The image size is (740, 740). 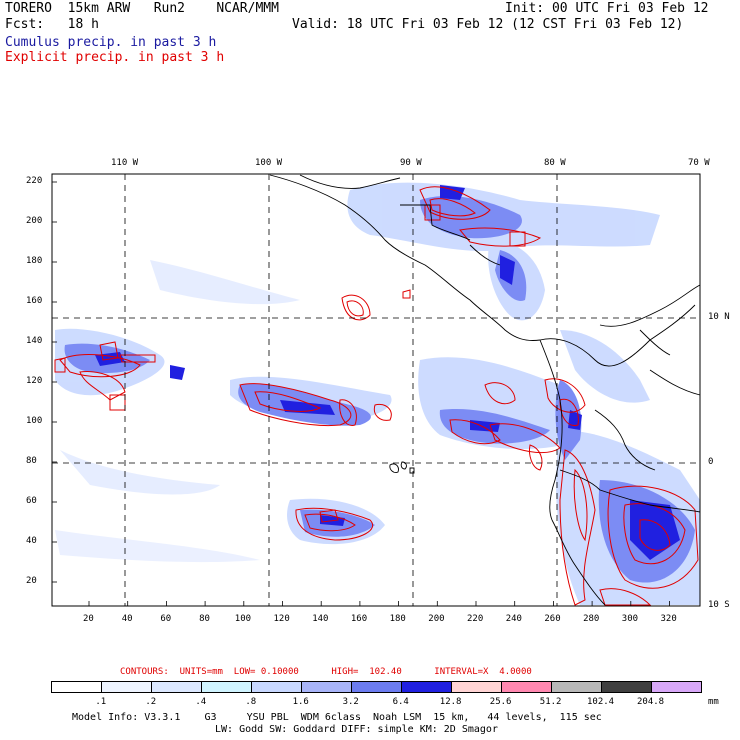 I want to click on forecast-hour: Fcst: 18 h, so click(x=52, y=24).